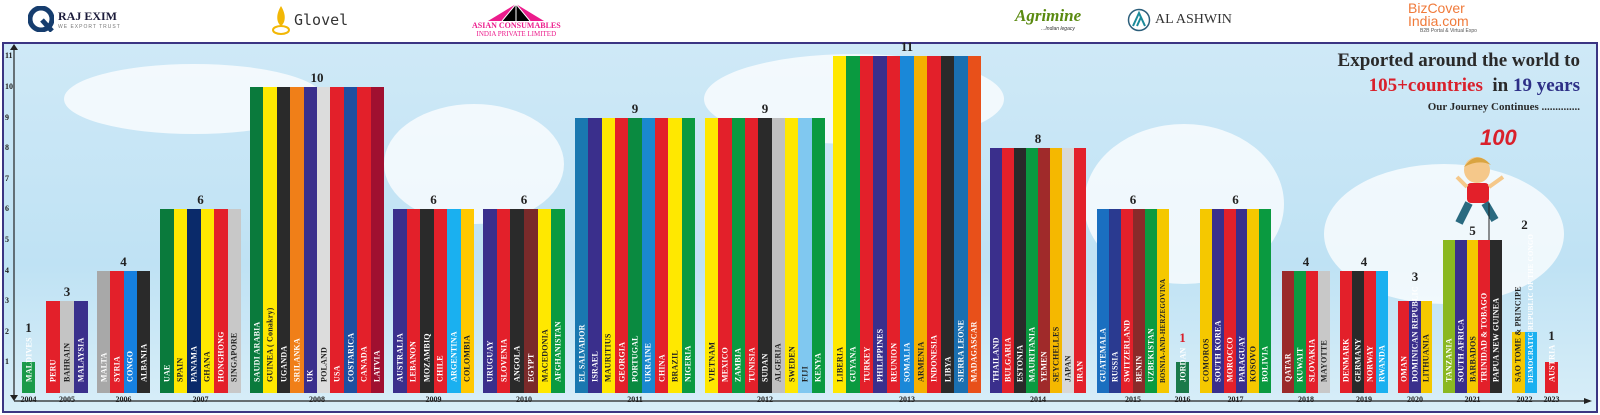  I want to click on bar-country-label: SWEDEN, so click(792, 364).